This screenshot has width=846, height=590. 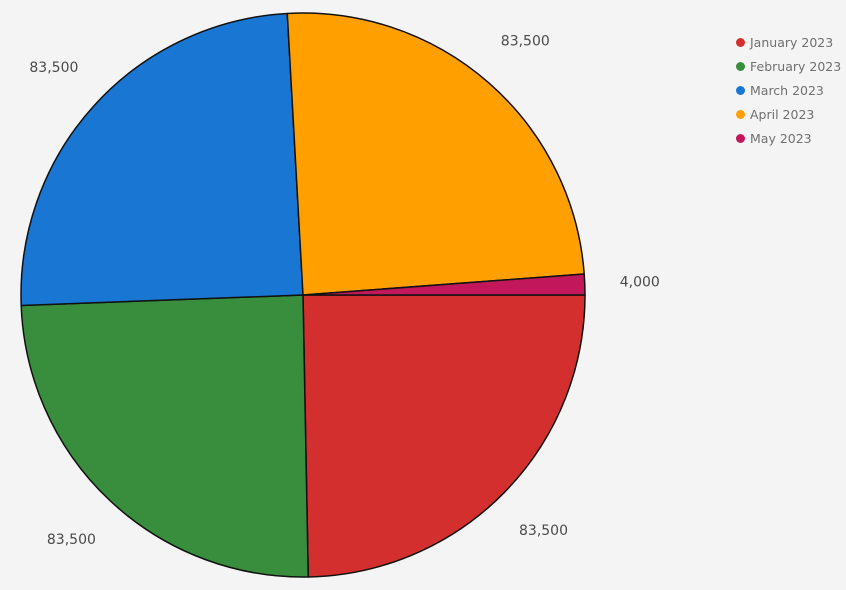 I want to click on slice-label-january-2023: 83,500, so click(x=543, y=531).